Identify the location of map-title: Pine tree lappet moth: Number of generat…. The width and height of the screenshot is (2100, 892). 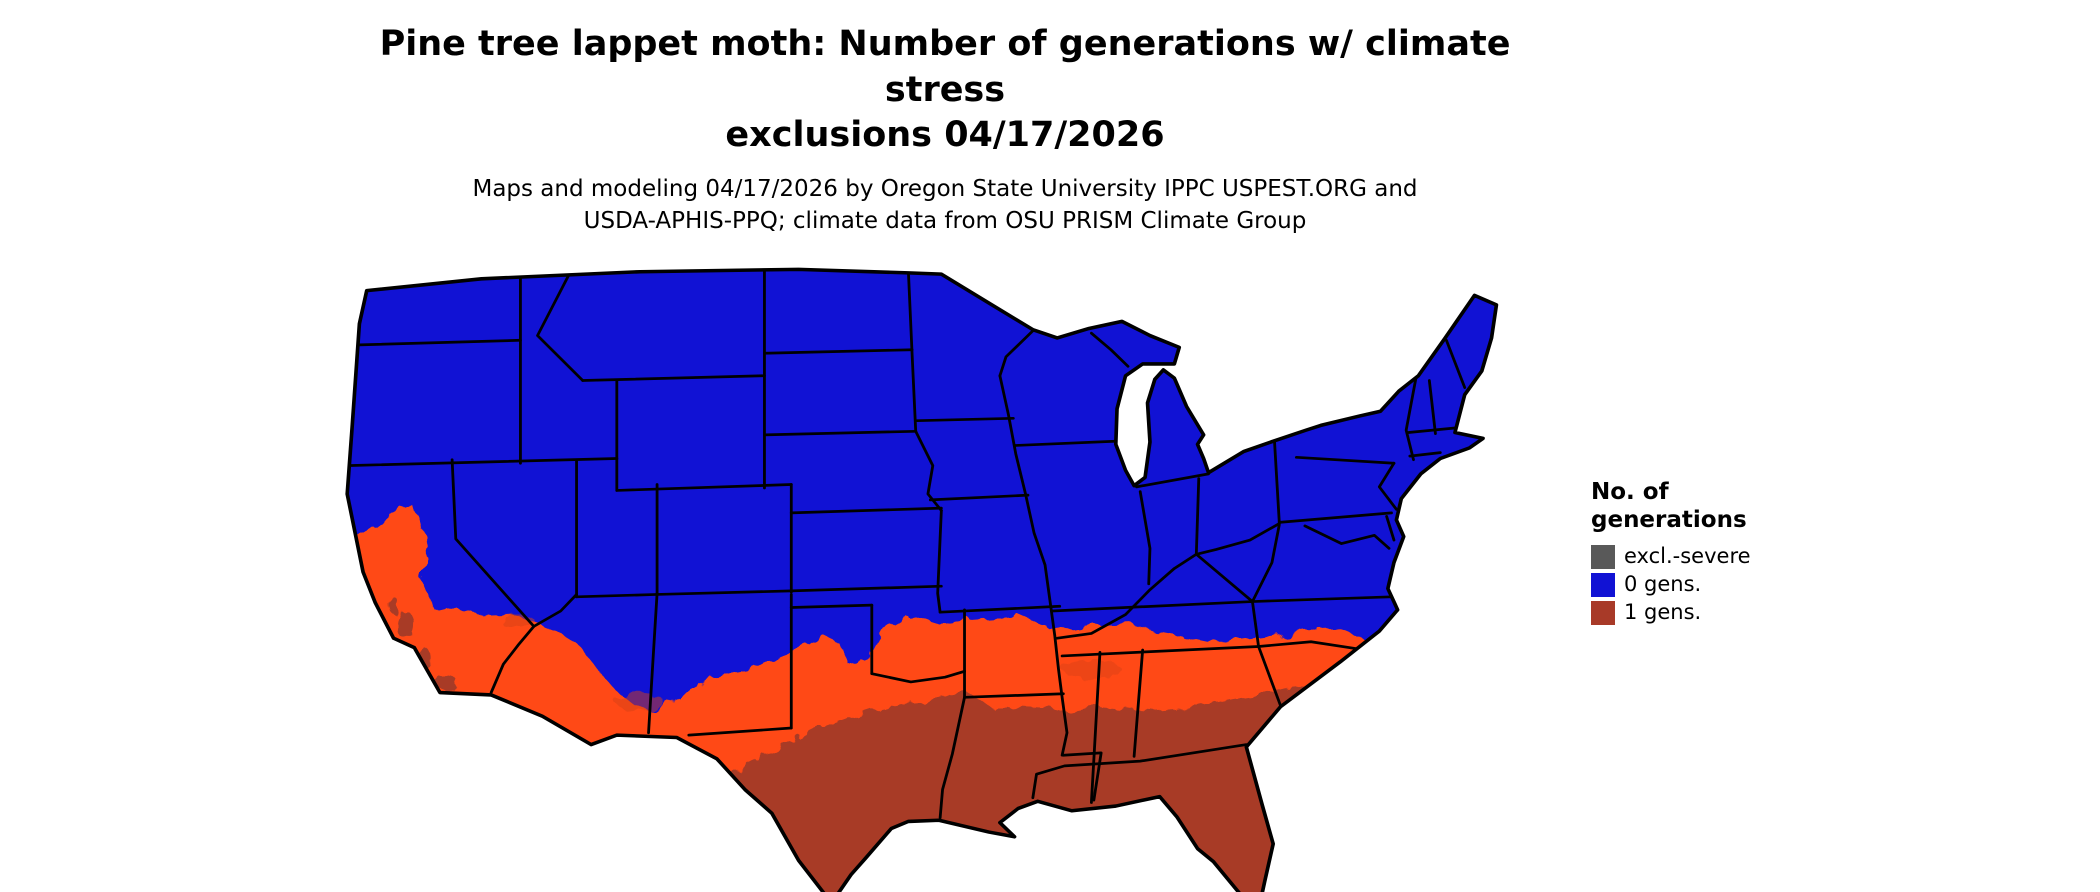
(945, 89).